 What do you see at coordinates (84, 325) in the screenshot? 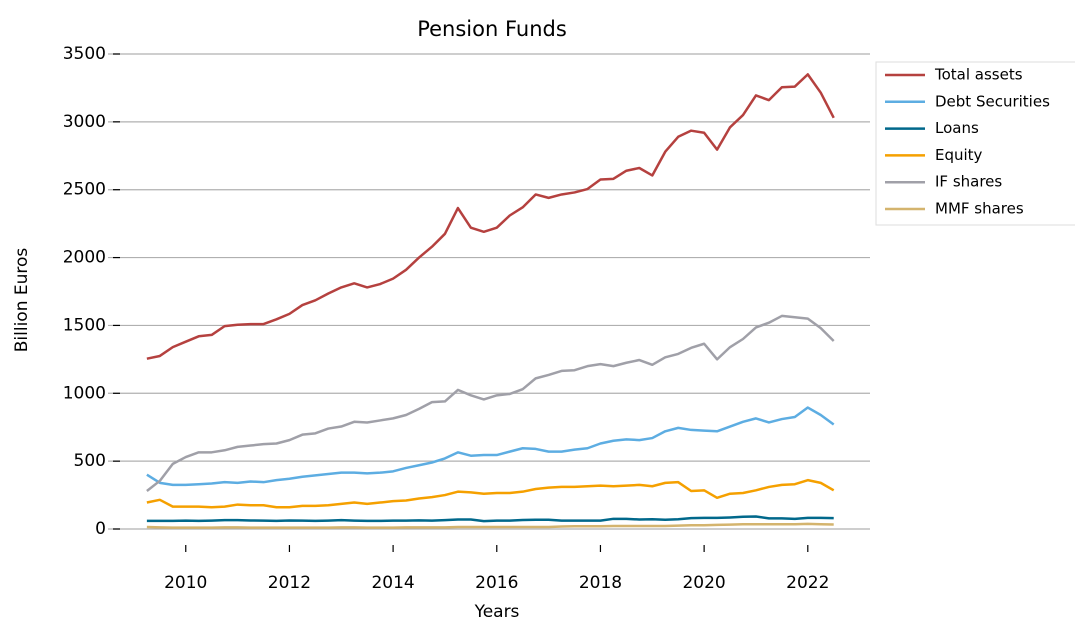
I see `y-tick-label: 1500` at bounding box center [84, 325].